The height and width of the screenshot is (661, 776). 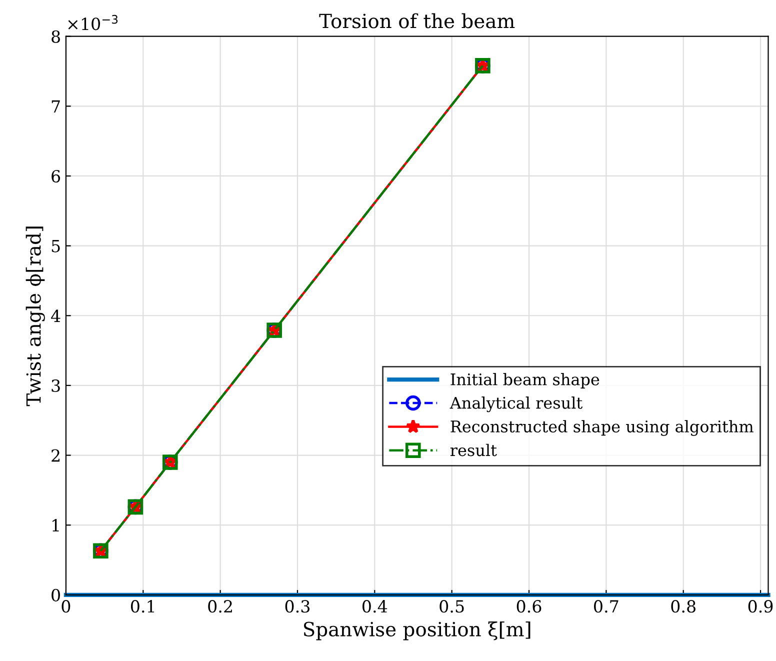 What do you see at coordinates (473, 450) in the screenshot?
I see `legend-label: result` at bounding box center [473, 450].